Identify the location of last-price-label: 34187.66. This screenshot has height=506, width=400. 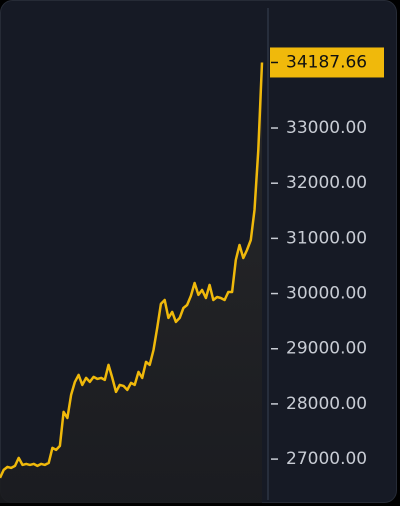
(326, 62).